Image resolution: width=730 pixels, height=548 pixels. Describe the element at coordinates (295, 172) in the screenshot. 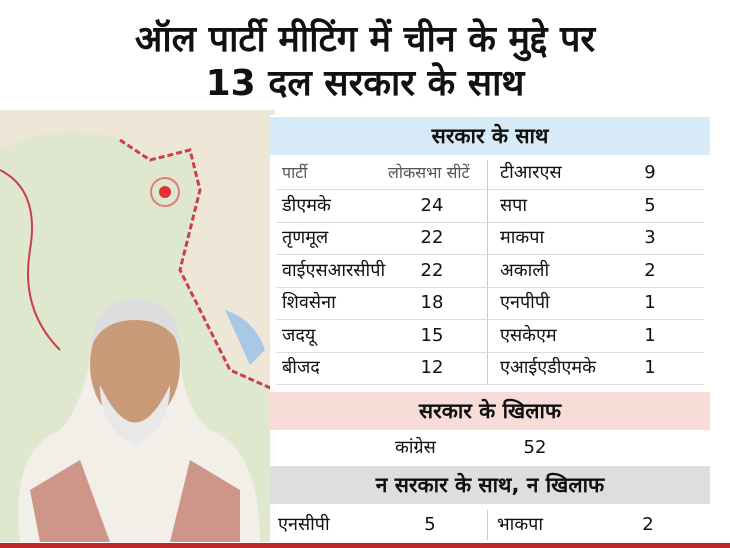

I see `column-header: पार्टी` at that location.